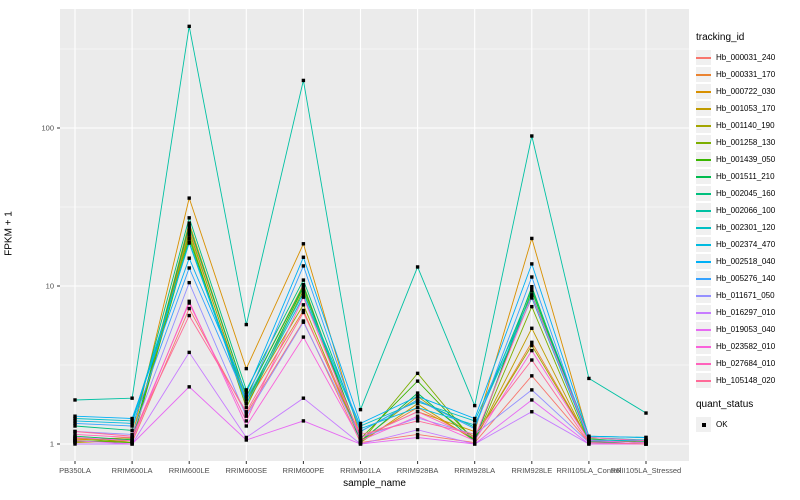 The height and width of the screenshot is (500, 800). Describe the element at coordinates (474, 470) in the screenshot. I see `x-tick-label: RRIM928LA` at that location.